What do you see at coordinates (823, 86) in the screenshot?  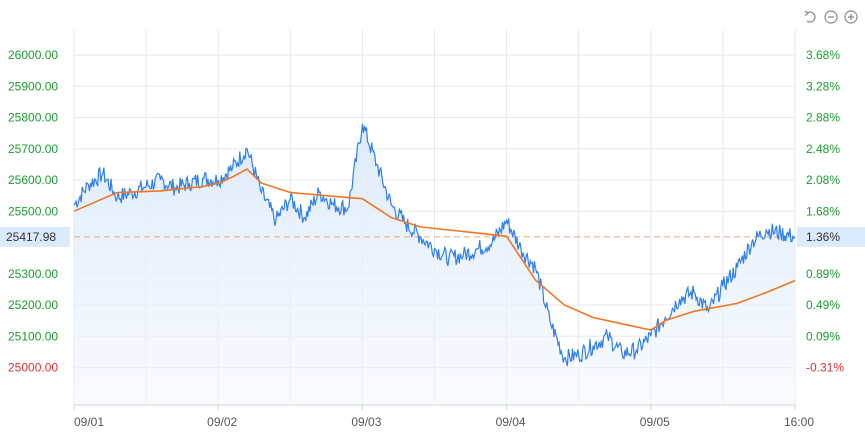 I see `y-tick-label-right: 3.28%` at bounding box center [823, 86].